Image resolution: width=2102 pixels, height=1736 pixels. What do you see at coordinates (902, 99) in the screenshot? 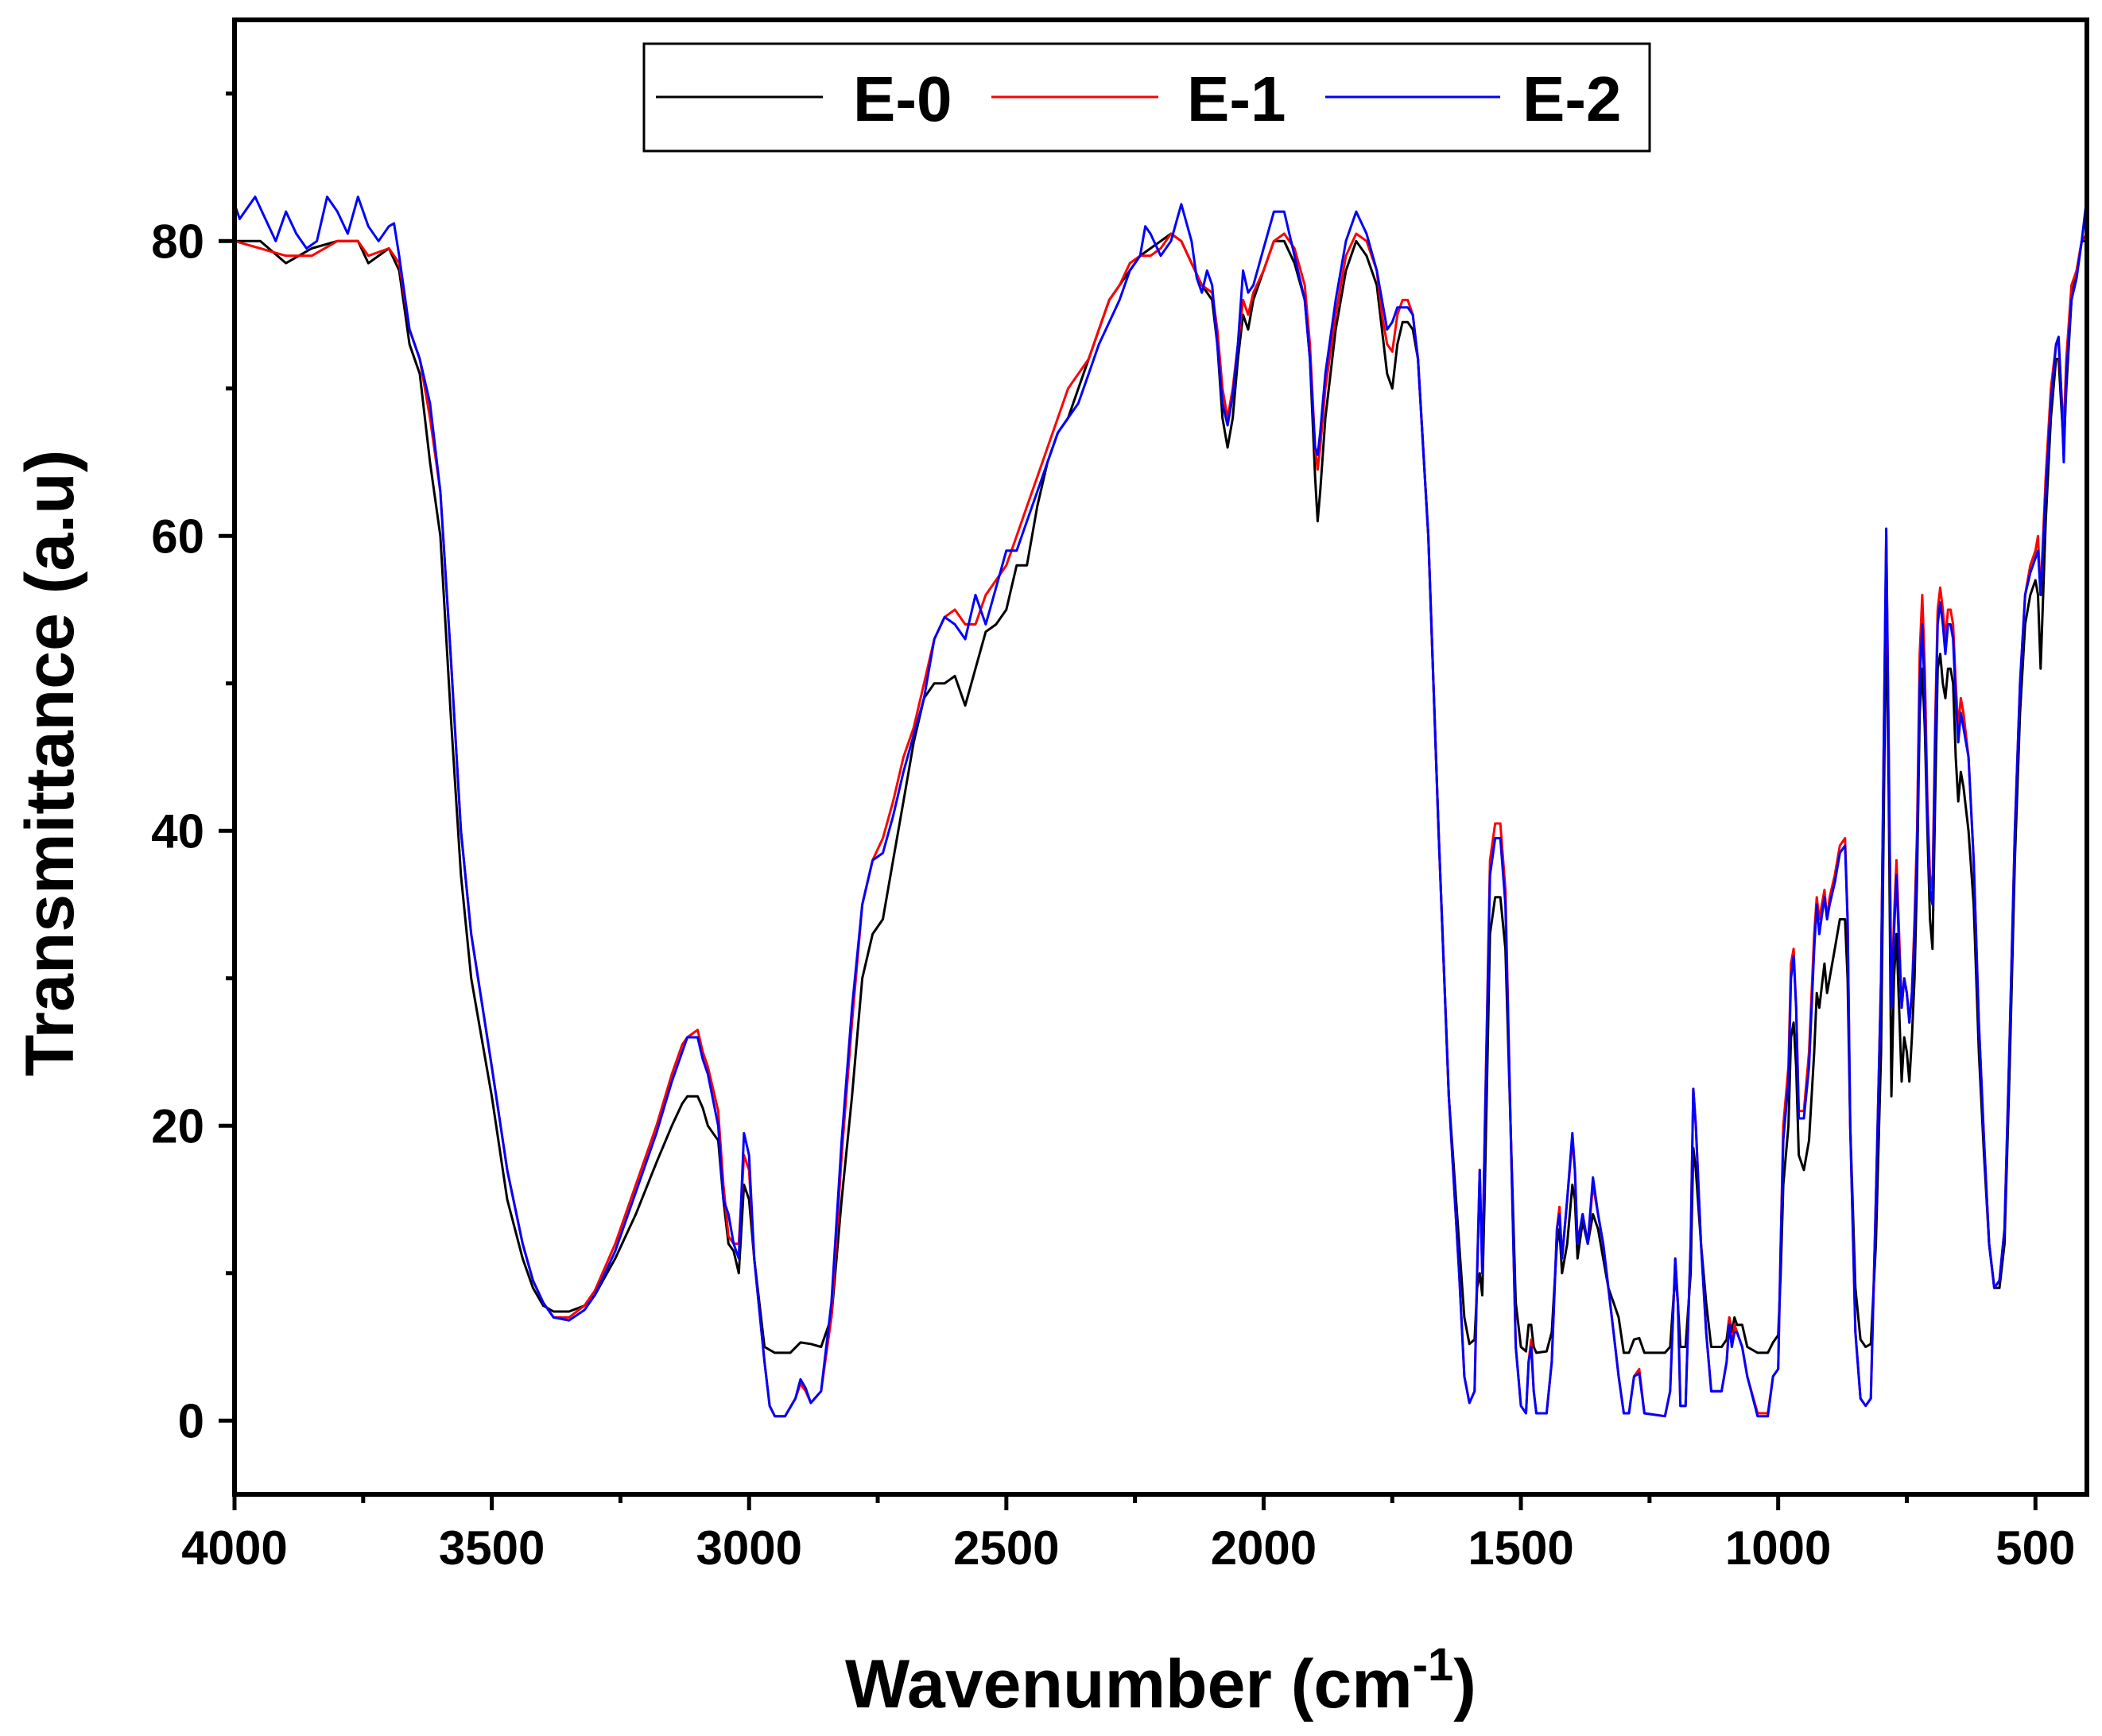
I see `legend-label-e0: E-0` at bounding box center [902, 99].